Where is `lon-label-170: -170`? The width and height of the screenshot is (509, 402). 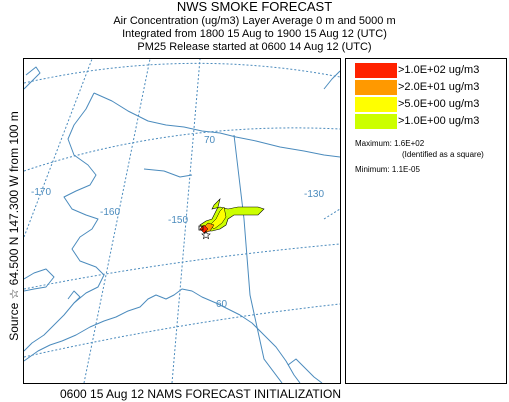 lon-label-170: -170 is located at coordinates (41, 192).